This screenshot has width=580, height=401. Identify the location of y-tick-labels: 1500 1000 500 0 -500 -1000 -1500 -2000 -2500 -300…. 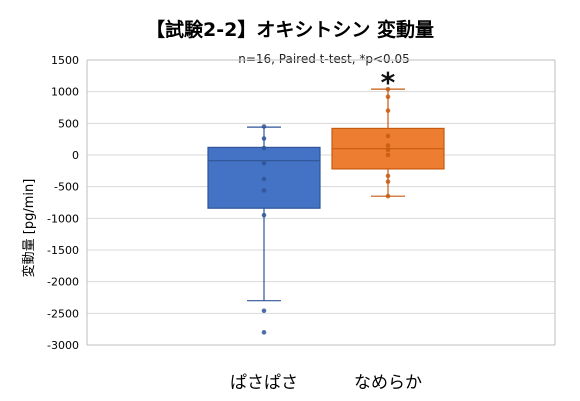
(63, 203).